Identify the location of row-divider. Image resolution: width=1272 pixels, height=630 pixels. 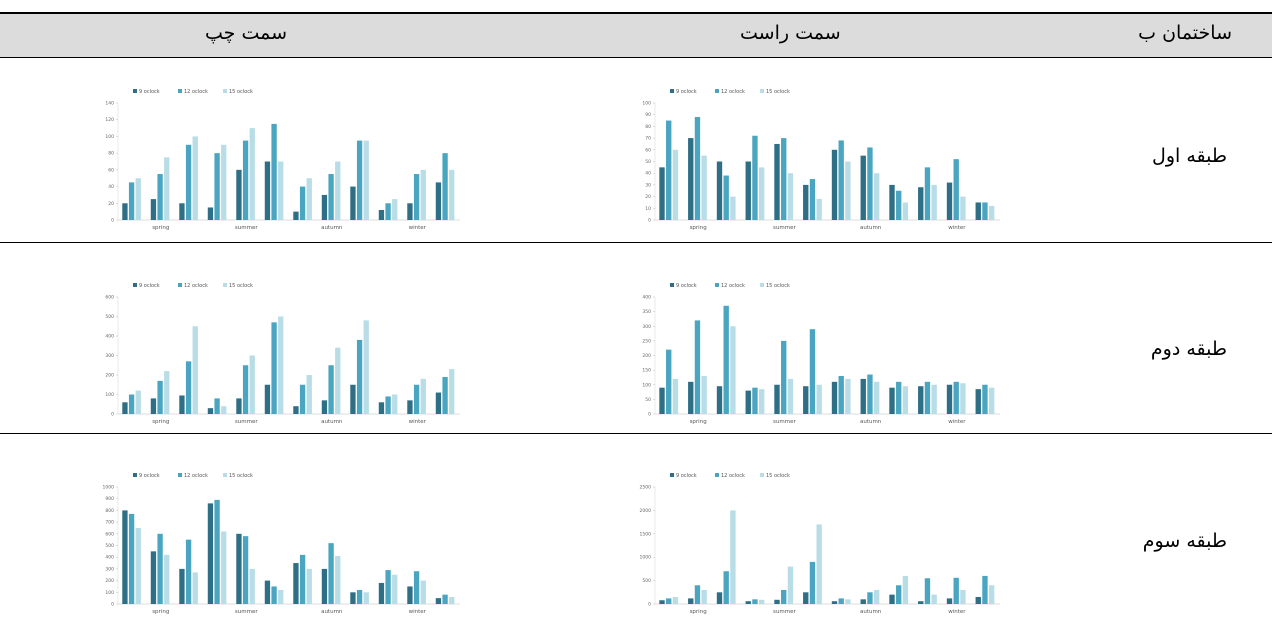
(636, 242).